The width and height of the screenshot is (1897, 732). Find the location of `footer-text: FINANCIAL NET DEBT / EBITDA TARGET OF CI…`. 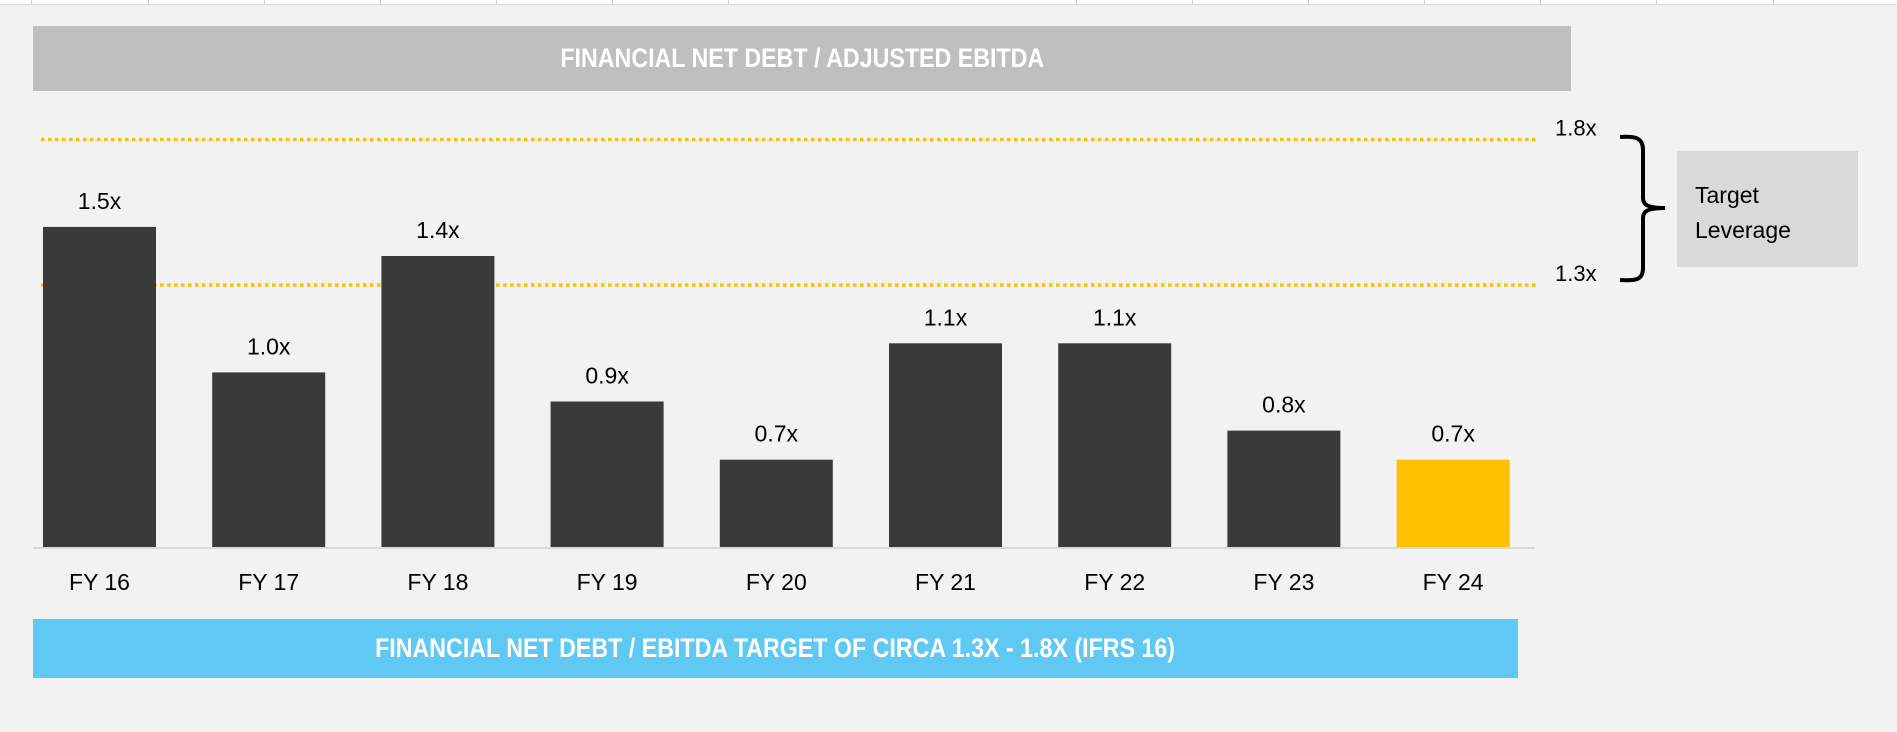

footer-text: FINANCIAL NET DEBT / EBITDA TARGET OF CI… is located at coordinates (775, 648).